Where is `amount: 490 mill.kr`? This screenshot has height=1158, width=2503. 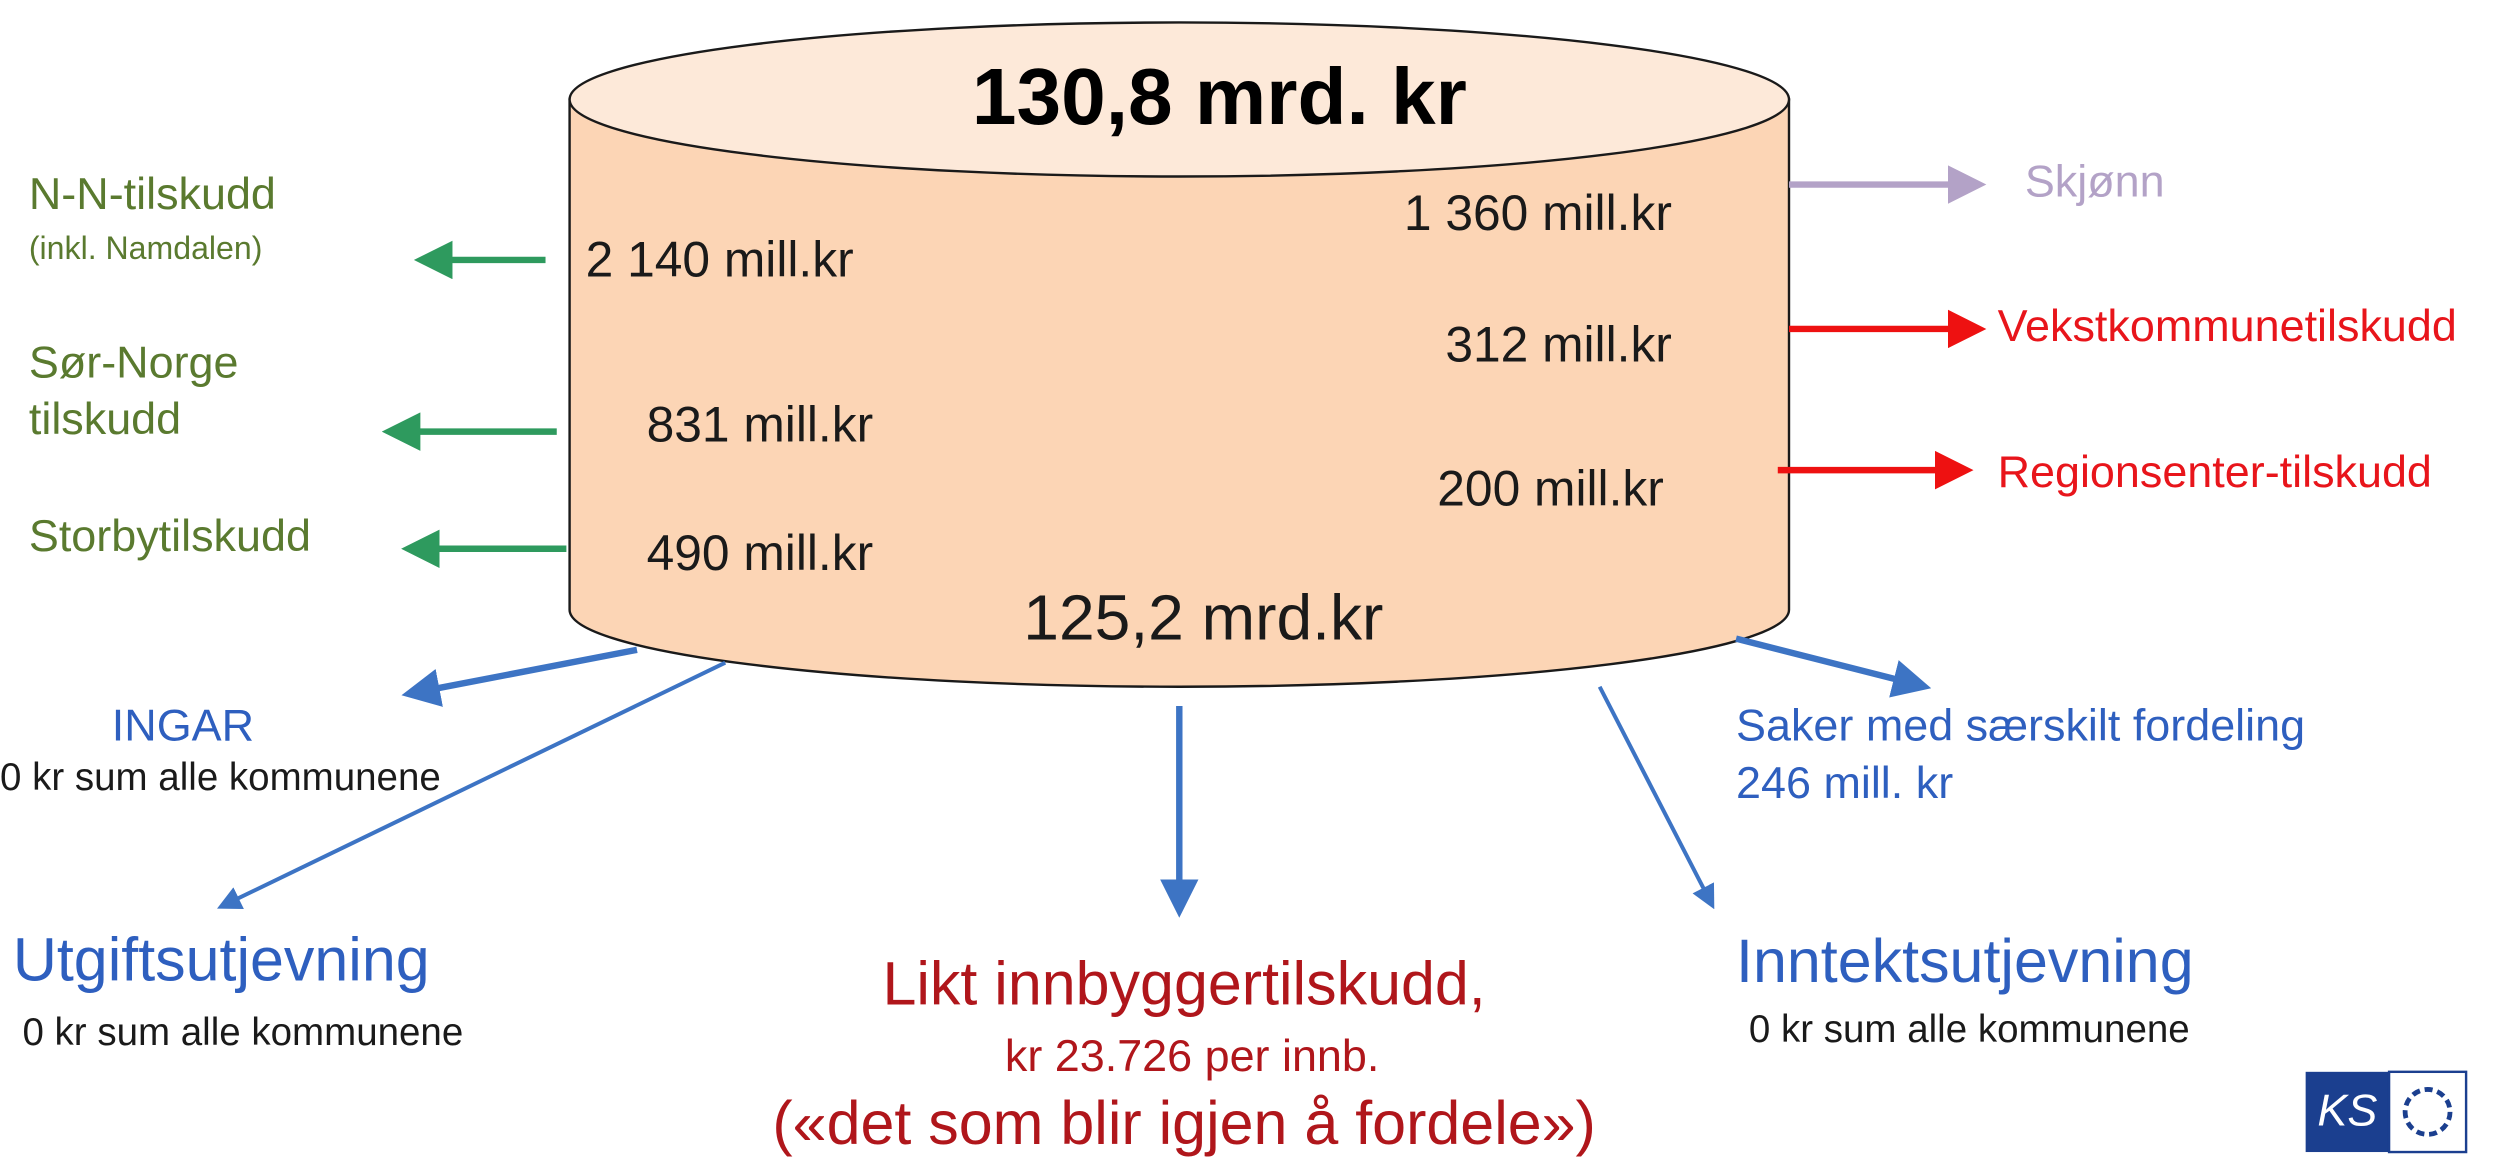
amount: 490 mill.kr is located at coordinates (760, 553).